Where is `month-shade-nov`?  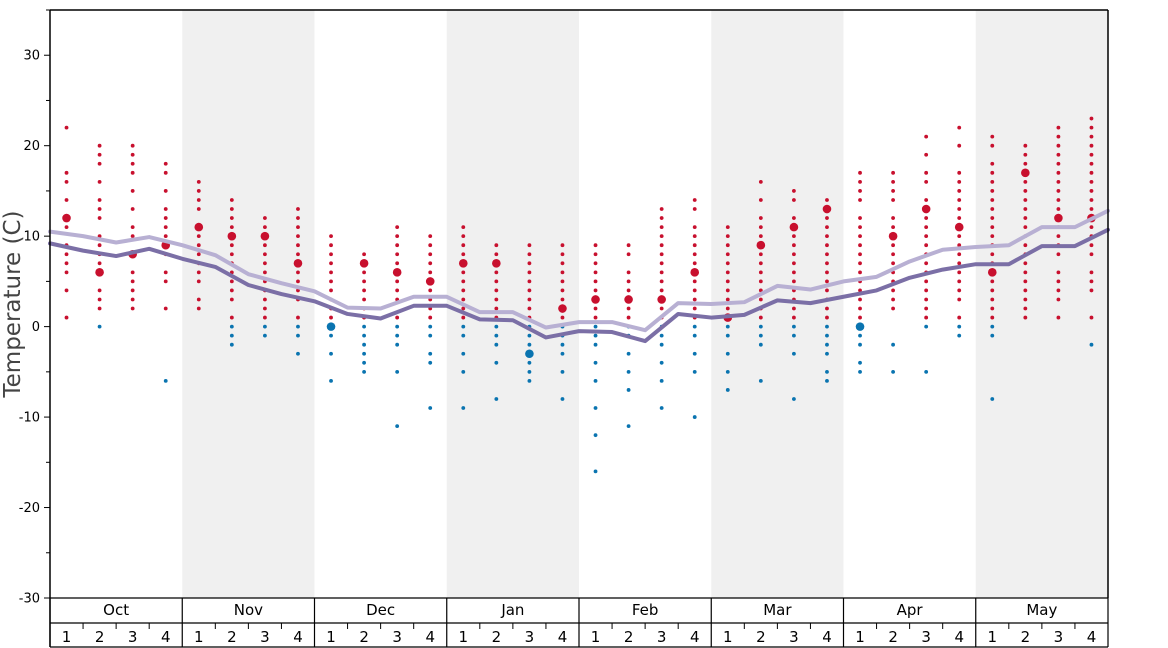 month-shade-nov is located at coordinates (248, 304).